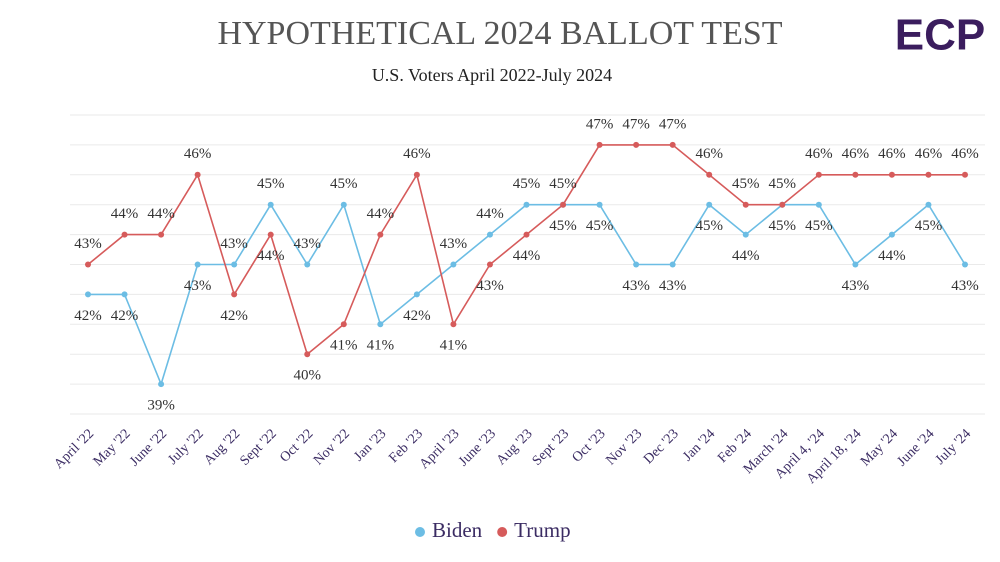 This screenshot has height=562, width=1000. Describe the element at coordinates (879, 447) in the screenshot. I see `x-tick-label: May '24` at that location.